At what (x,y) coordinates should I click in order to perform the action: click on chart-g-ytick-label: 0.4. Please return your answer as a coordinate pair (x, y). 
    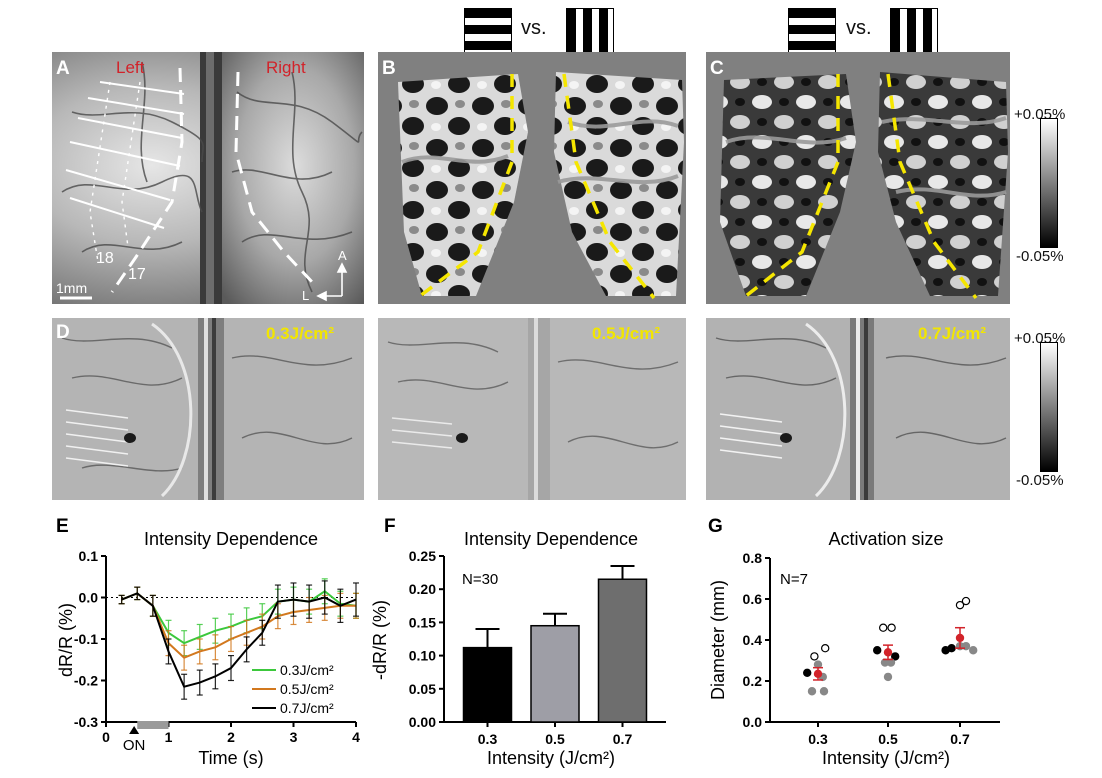
    Looking at the image, I should click on (753, 640).